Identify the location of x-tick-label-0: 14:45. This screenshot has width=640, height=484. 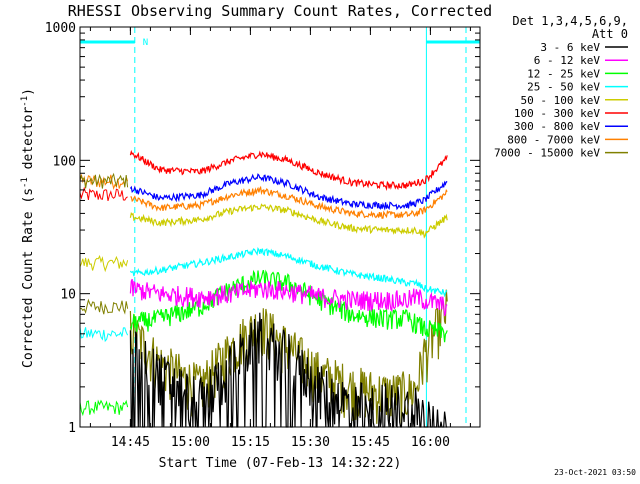
(130, 442).